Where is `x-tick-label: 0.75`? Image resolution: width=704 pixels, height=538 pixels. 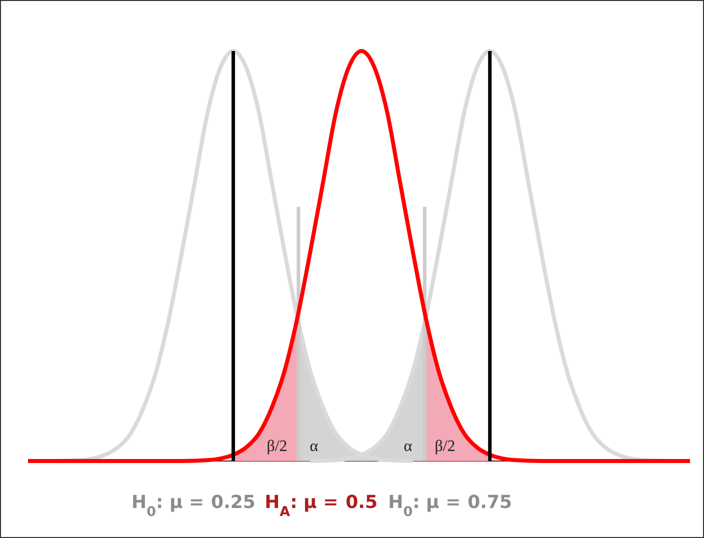
x-tick-label: 0.75 is located at coordinates (490, 502).